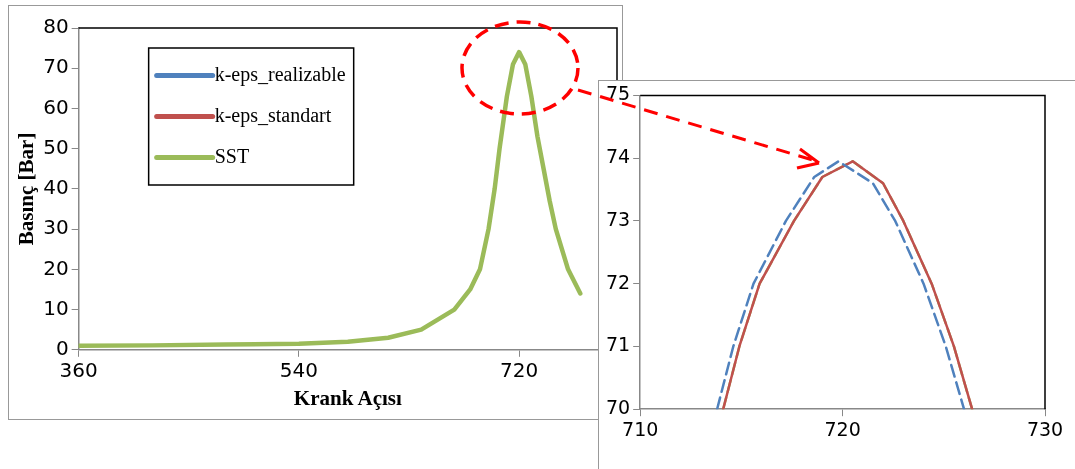 This screenshot has height=469, width=1075. I want to click on x-tick-label: 540, so click(298, 370).